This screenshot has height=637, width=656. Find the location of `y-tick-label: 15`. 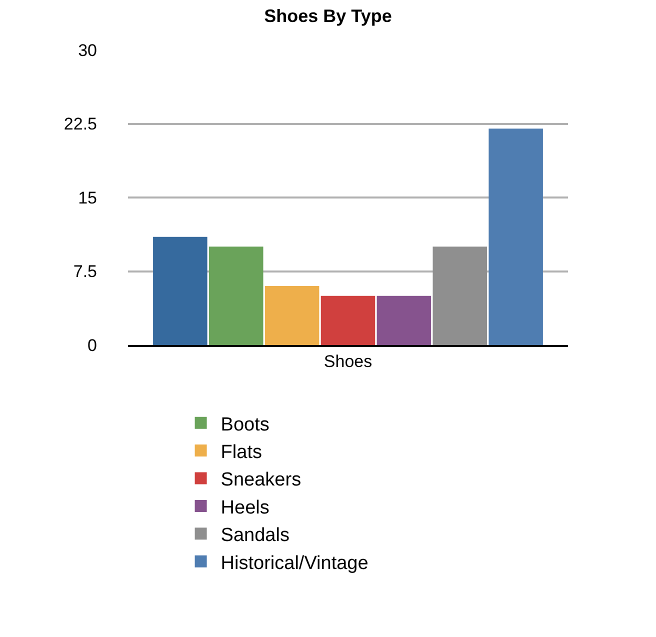

y-tick-label: 15 is located at coordinates (87, 198).